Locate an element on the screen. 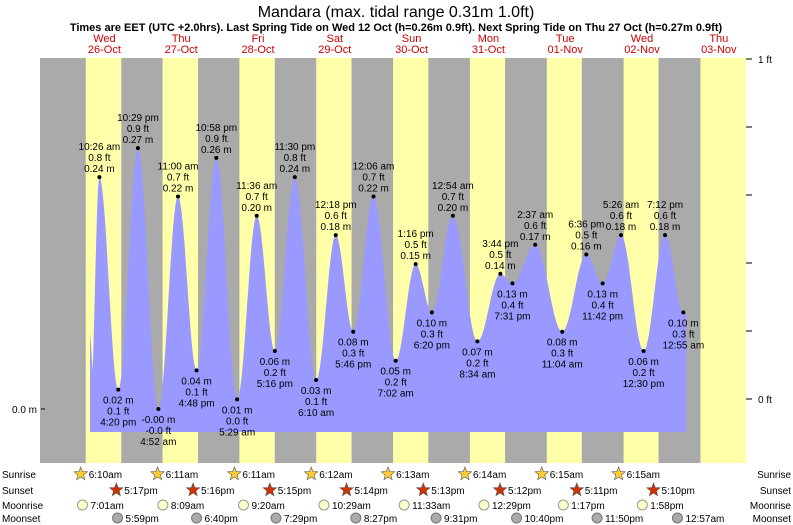 This screenshot has height=525, width=793. sunset-time: 5:10pm is located at coordinates (678, 491).